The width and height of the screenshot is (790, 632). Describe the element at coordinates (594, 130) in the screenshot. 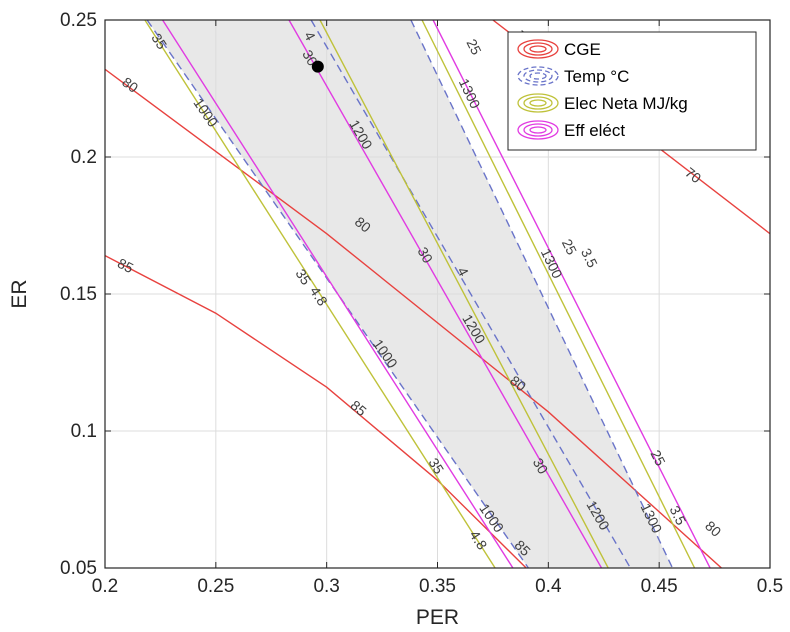

I see `legend-label: Eff eléct` at that location.